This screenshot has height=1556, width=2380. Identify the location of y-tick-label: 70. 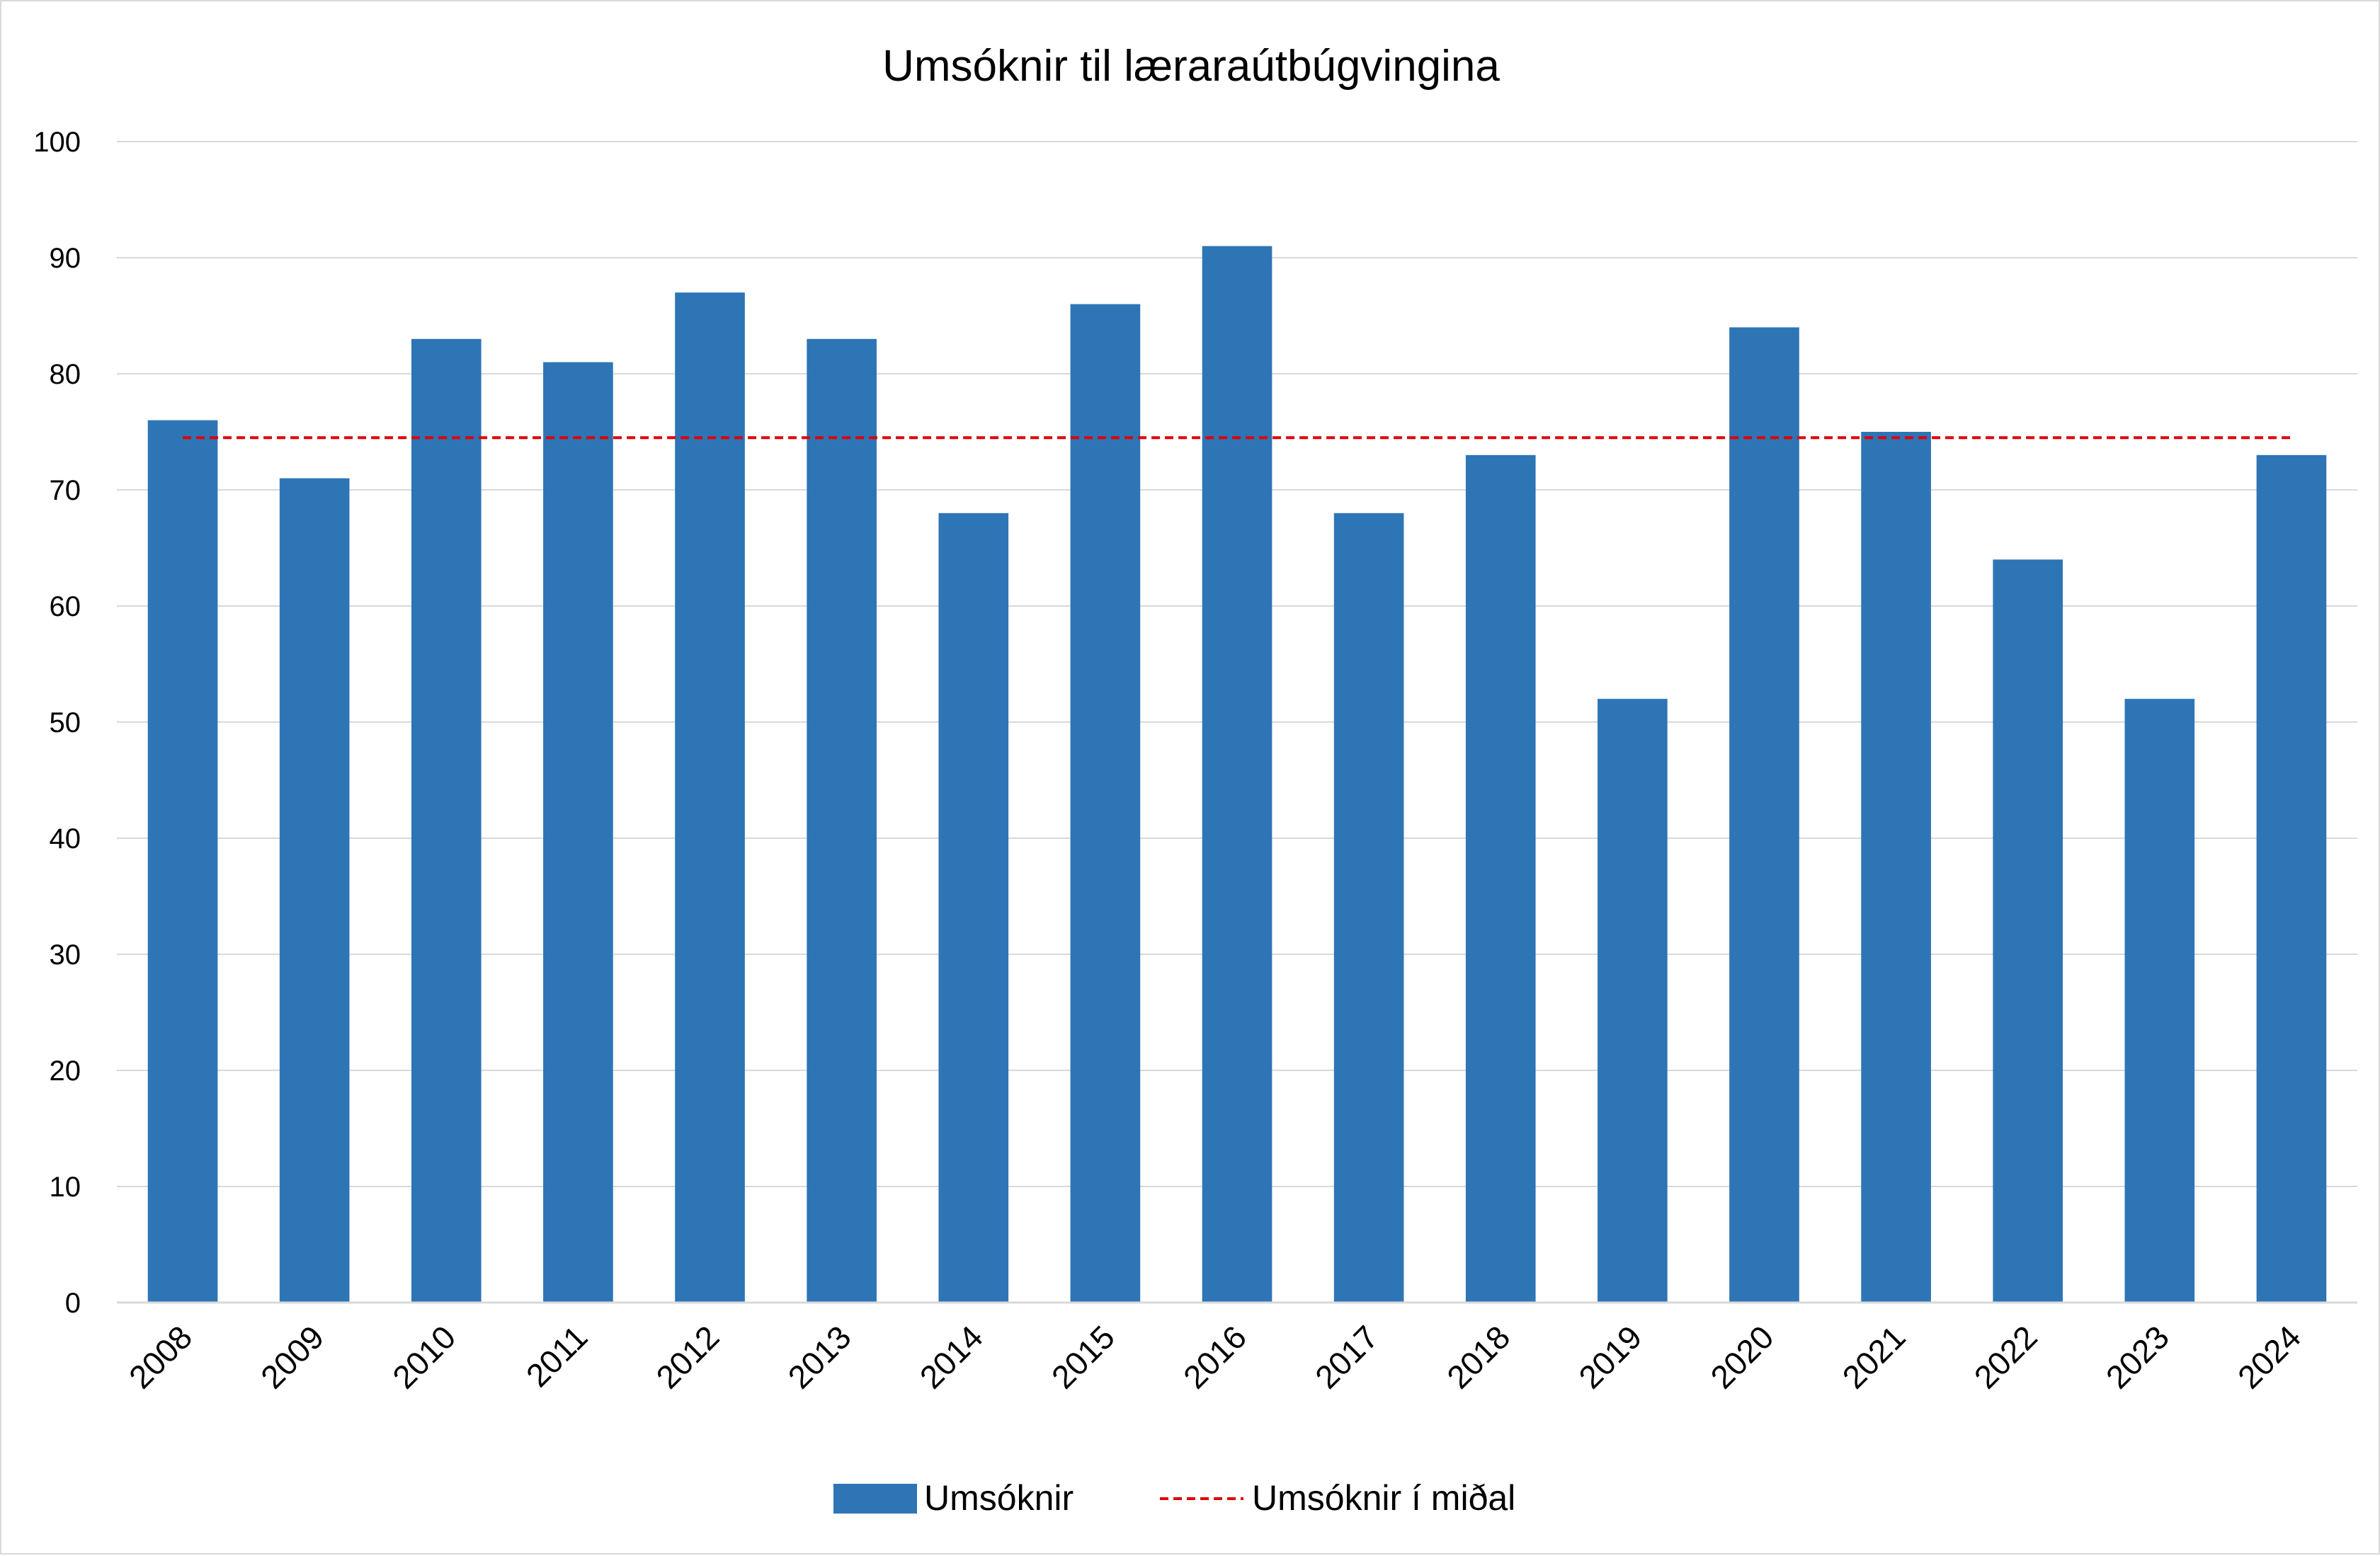
(65, 490).